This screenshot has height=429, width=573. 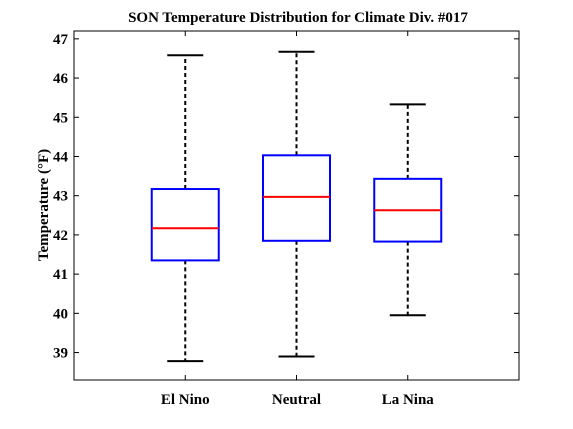 What do you see at coordinates (61, 40) in the screenshot?
I see `y-tick-label: 47` at bounding box center [61, 40].